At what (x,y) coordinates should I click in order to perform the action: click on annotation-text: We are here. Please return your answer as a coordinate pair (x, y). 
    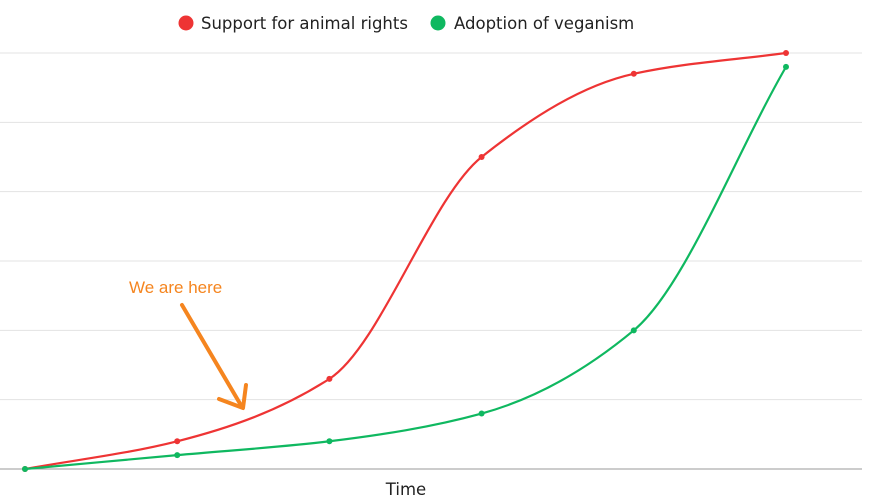
    Looking at the image, I should click on (175, 287).